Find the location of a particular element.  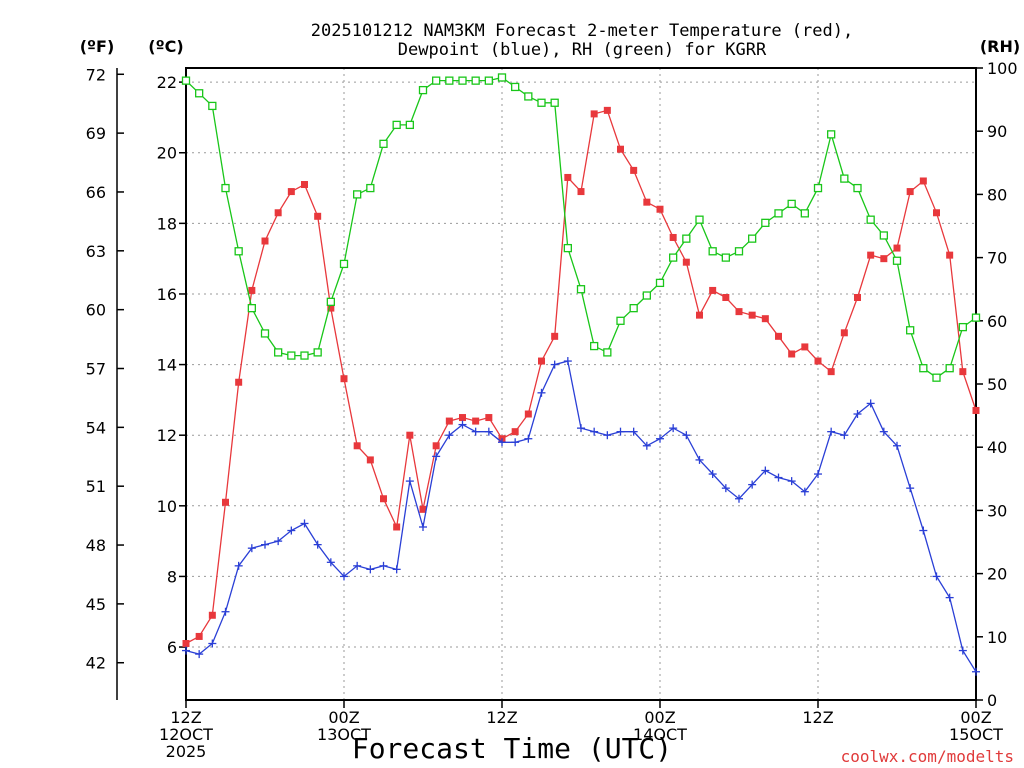

rh-tick-label: 30 is located at coordinates (997, 510).